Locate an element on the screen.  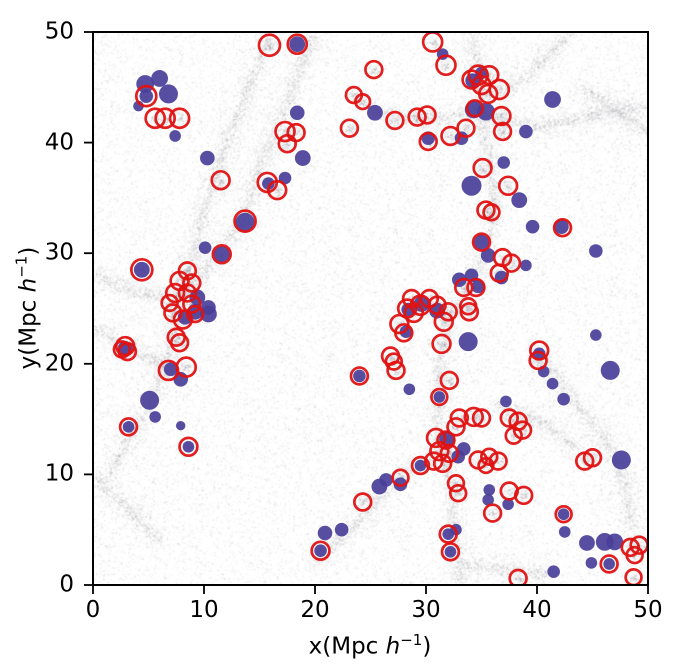
y-tick-label: 10 is located at coordinates (59, 473).